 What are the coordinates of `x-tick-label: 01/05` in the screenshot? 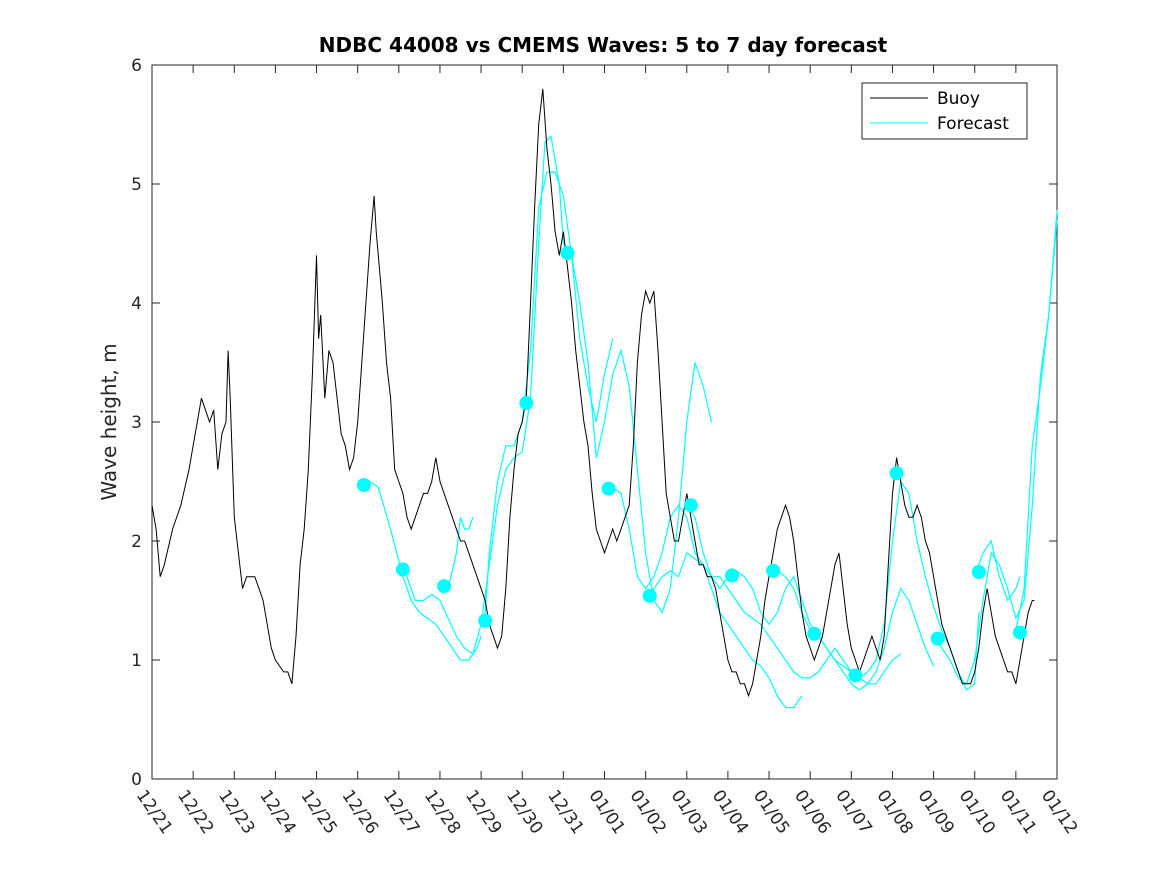 It's located at (771, 812).